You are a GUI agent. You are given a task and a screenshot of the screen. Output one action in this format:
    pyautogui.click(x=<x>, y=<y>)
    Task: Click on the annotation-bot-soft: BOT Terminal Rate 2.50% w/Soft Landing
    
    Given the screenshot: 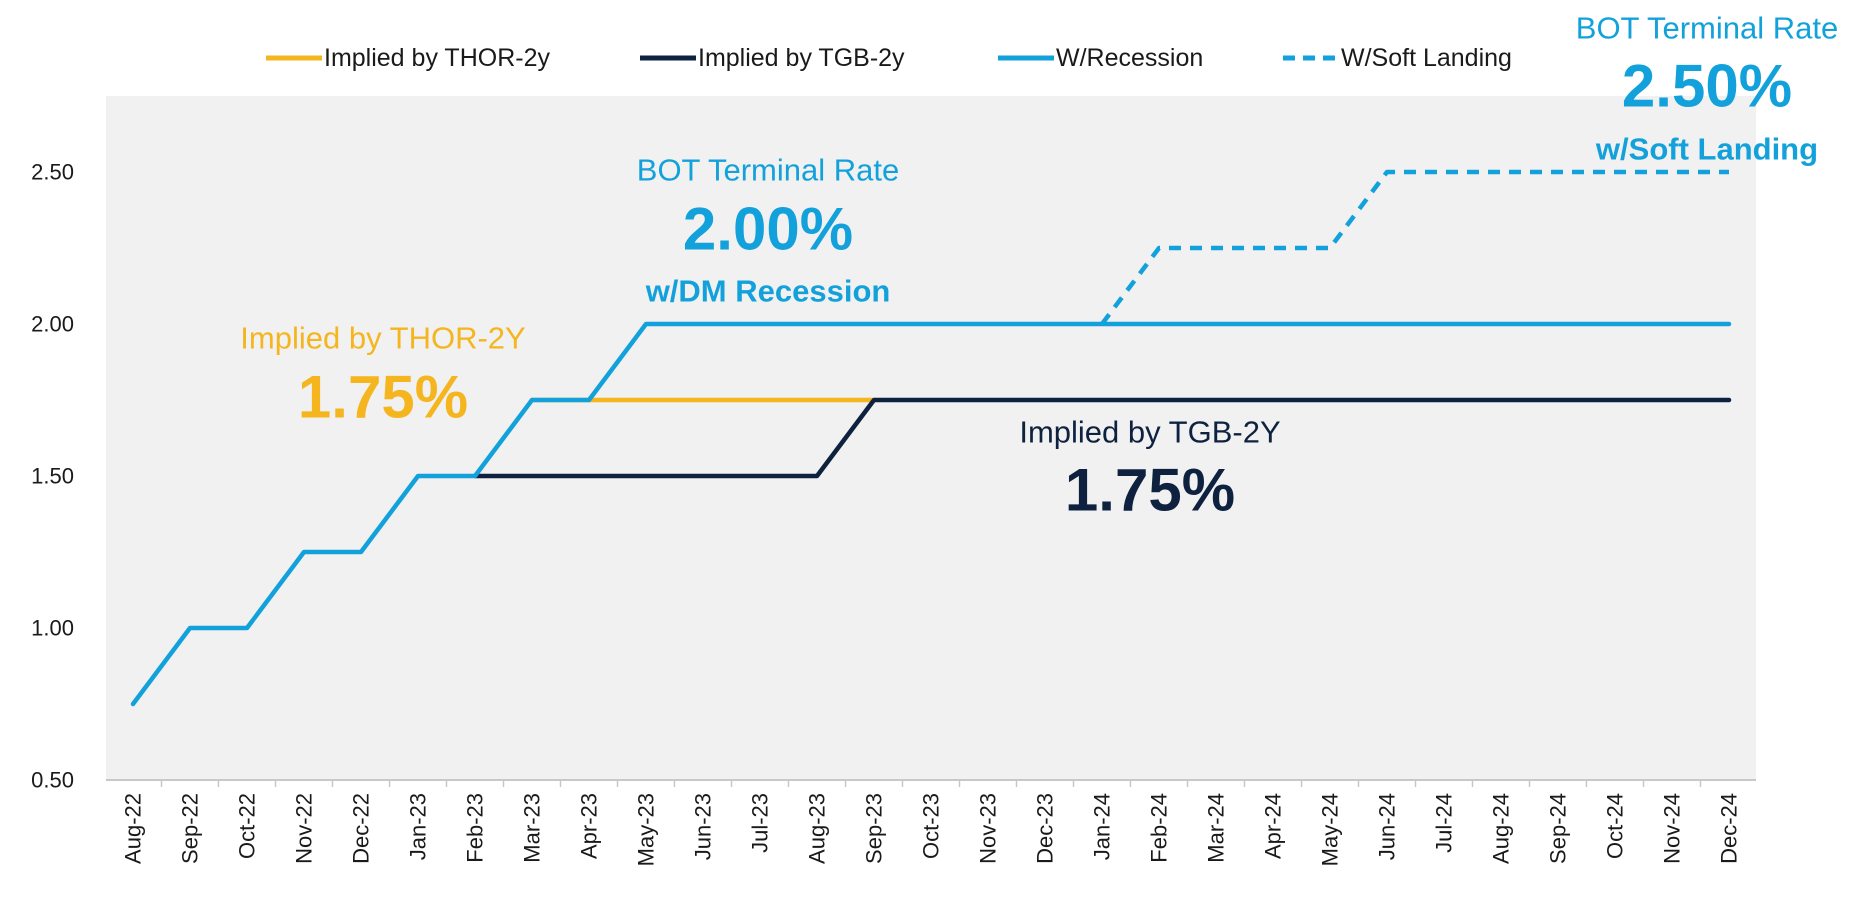 What is the action you would take?
    pyautogui.click(x=1707, y=89)
    